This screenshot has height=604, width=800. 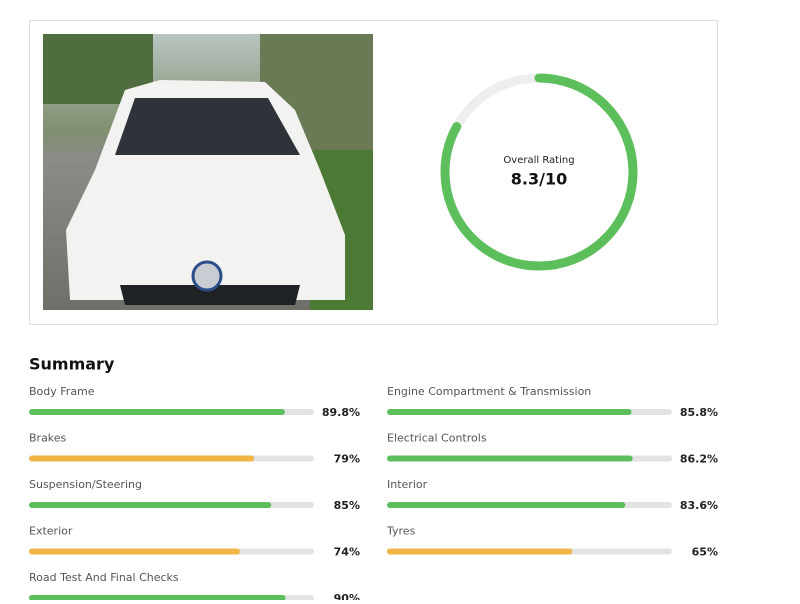 I want to click on rating-title: Overall Rating, so click(x=538, y=160).